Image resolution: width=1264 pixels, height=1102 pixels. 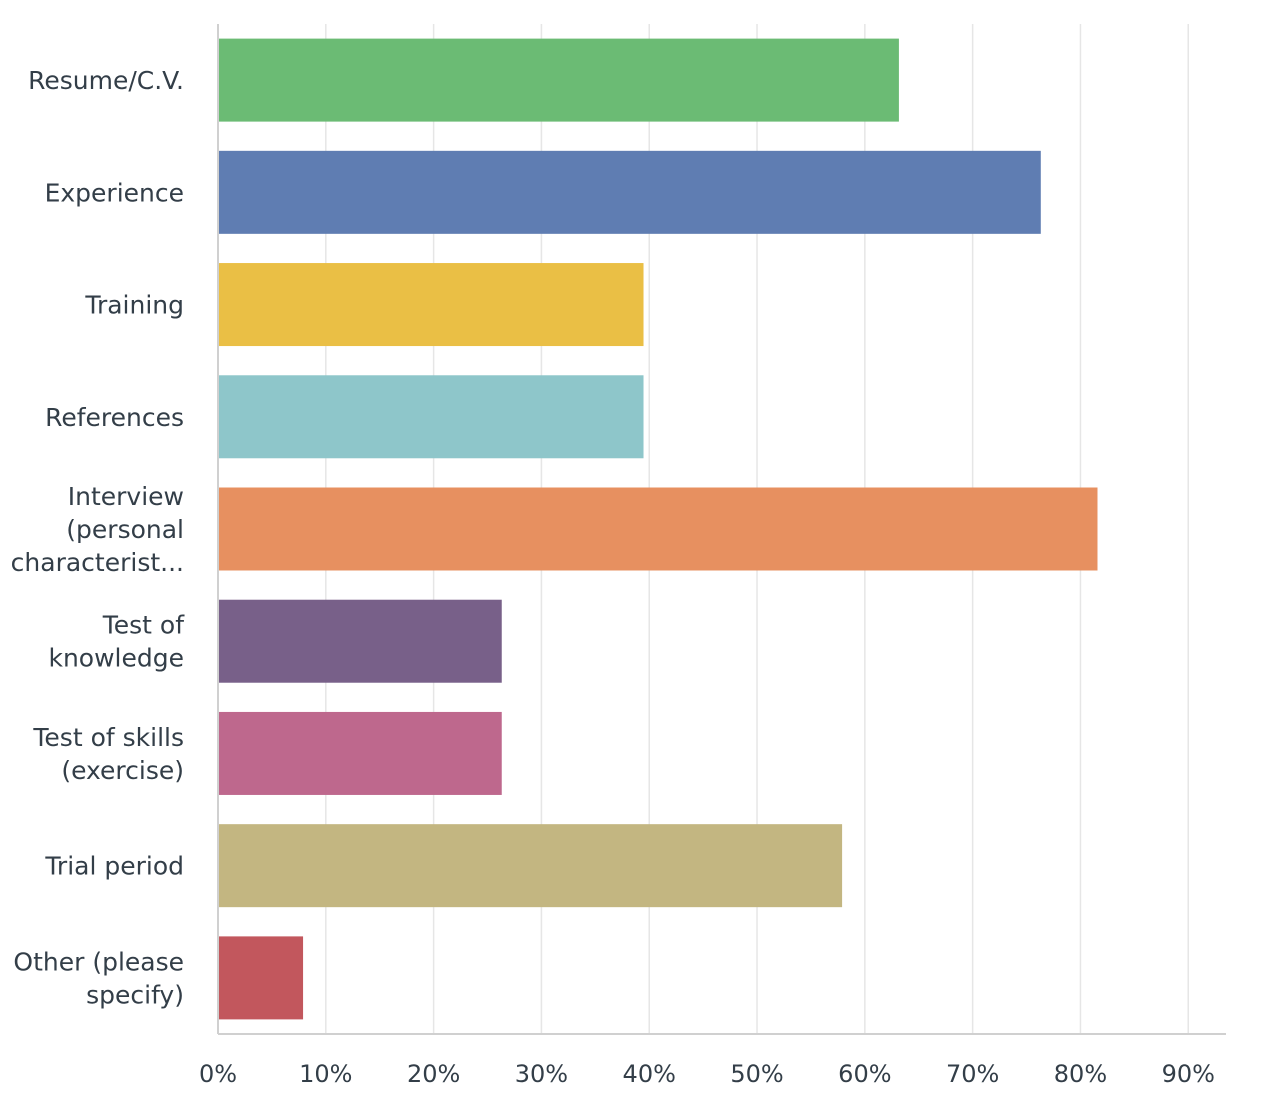 What do you see at coordinates (114, 417) in the screenshot?
I see `category-label: References` at bounding box center [114, 417].